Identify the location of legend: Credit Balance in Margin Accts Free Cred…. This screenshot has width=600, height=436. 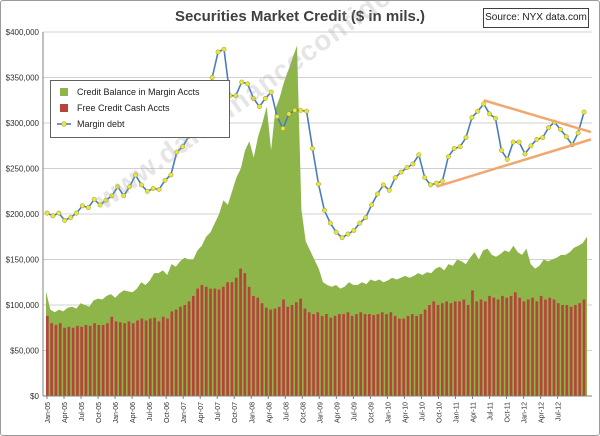
(140, 109).